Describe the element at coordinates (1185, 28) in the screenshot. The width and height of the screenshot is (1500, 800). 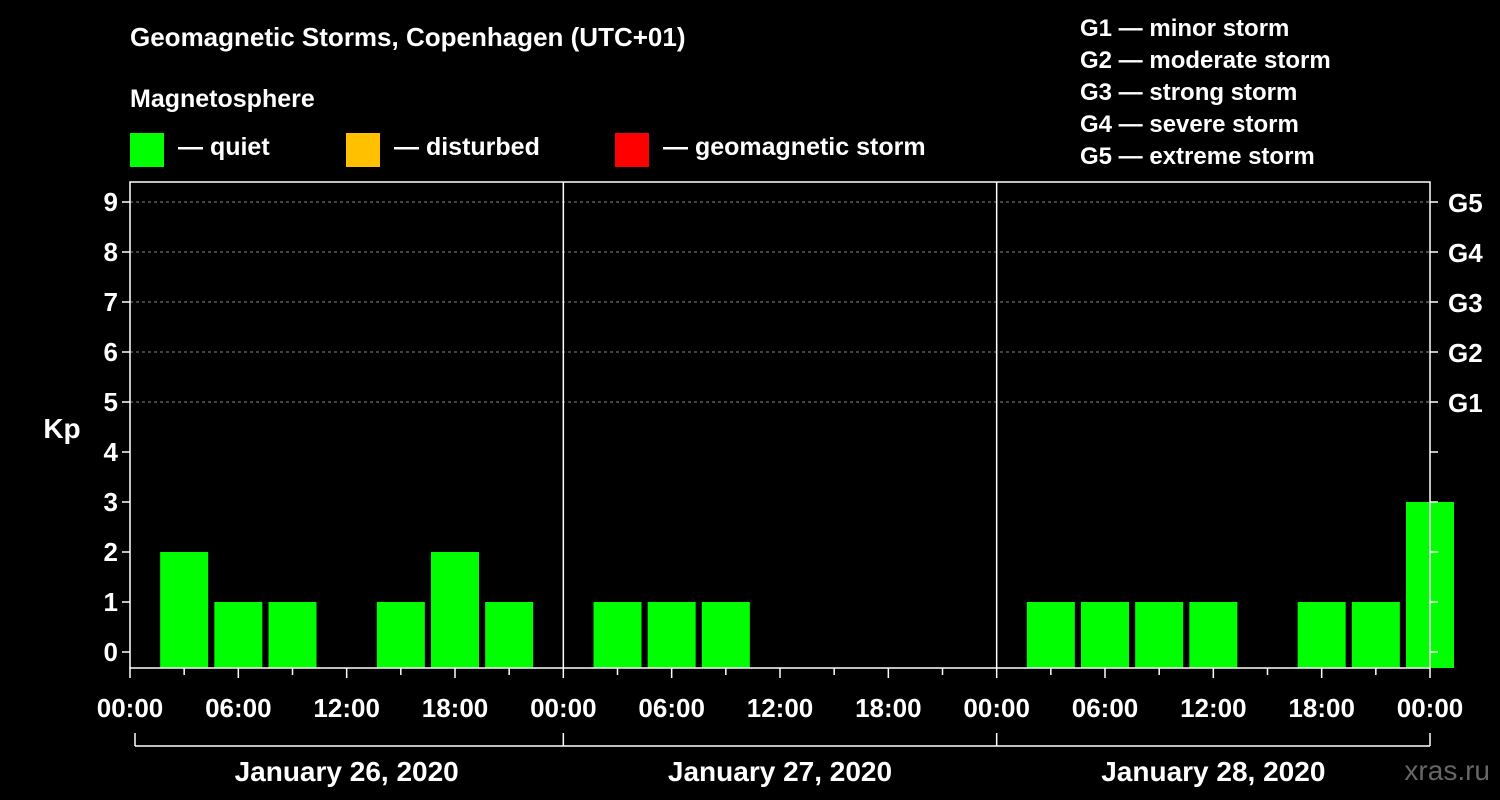
I see `storm-scale-g1: G1 — minor storm` at that location.